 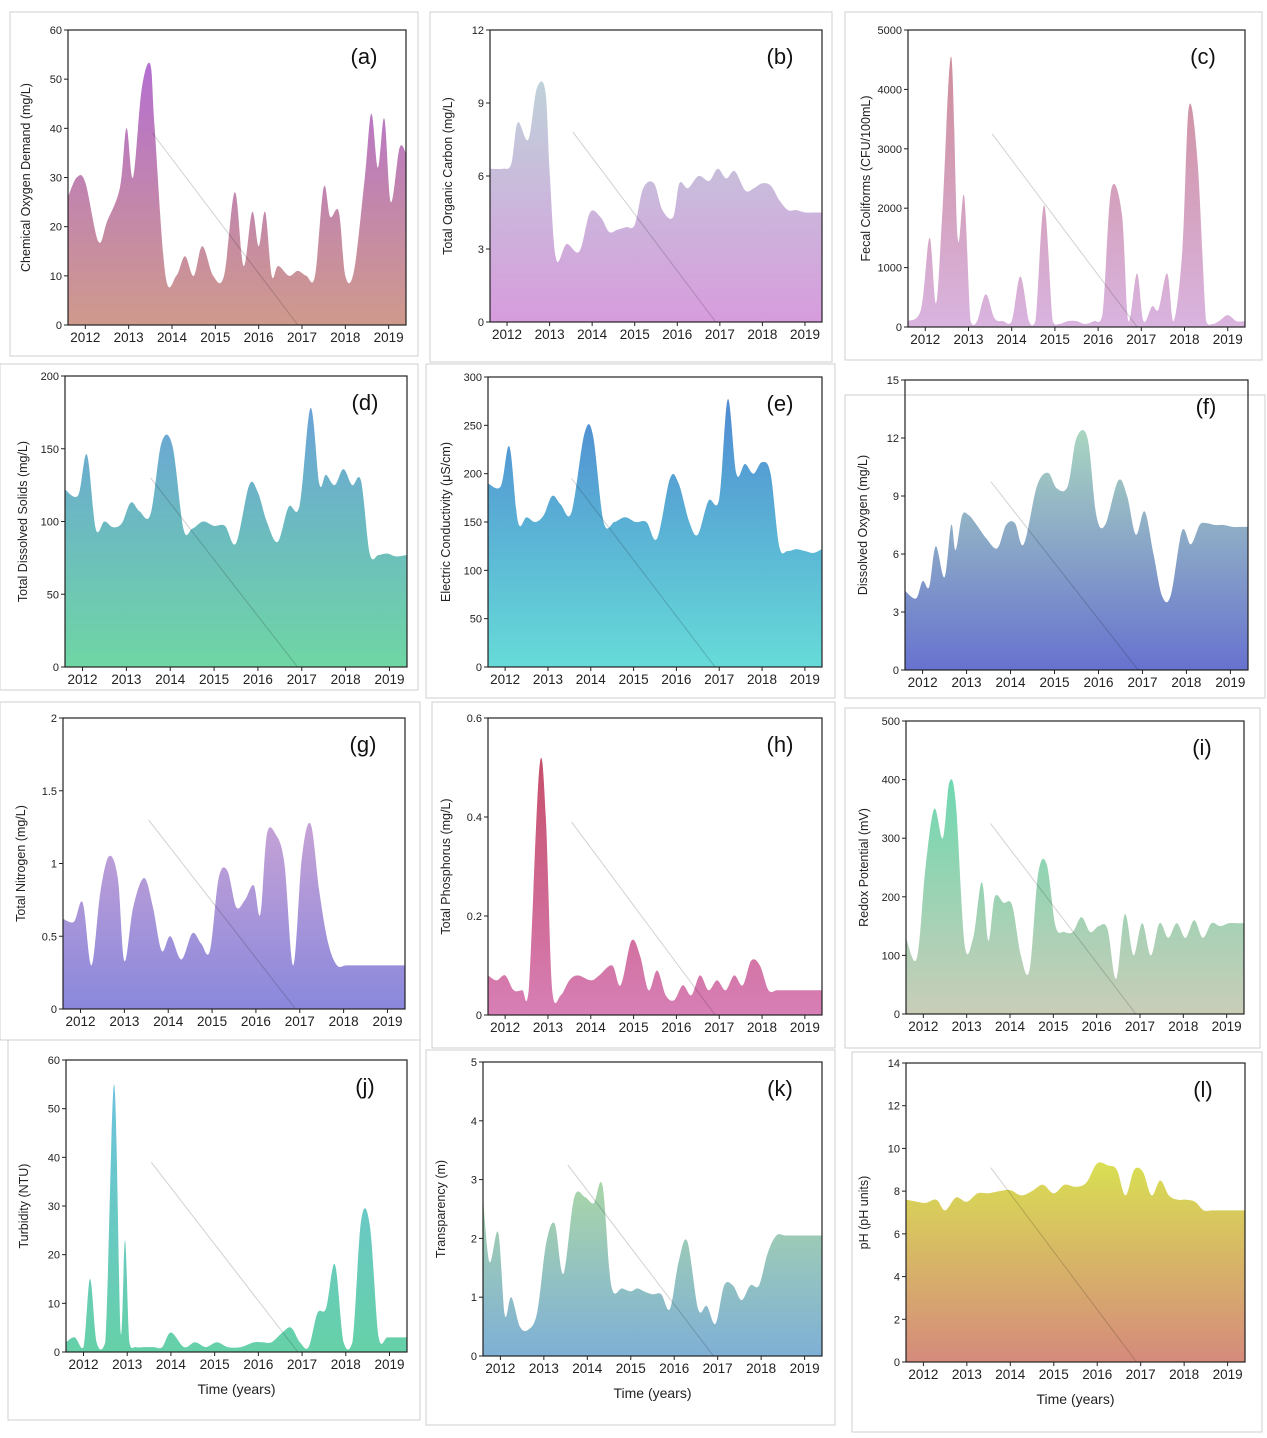 What do you see at coordinates (50, 523) in the screenshot?
I see `y-tick-label: 100` at bounding box center [50, 523].